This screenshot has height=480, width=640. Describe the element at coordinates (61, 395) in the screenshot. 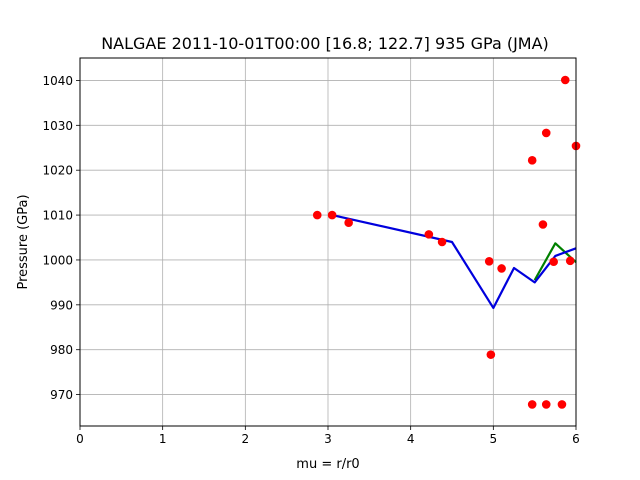

I see `y-tick-label: 970` at that location.